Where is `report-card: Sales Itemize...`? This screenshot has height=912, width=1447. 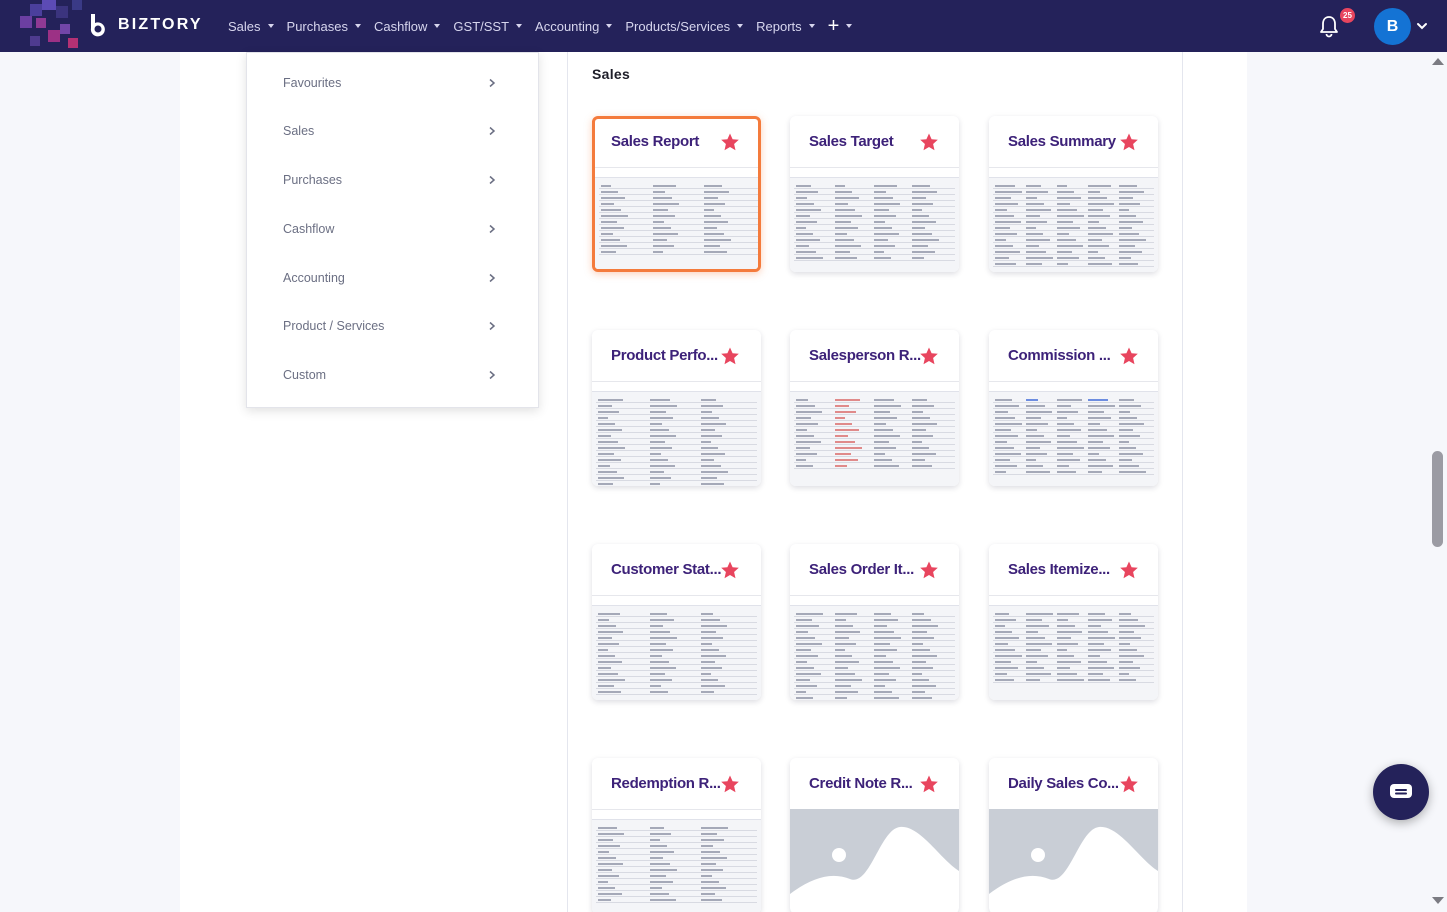 report-card: Sales Itemize... is located at coordinates (1073, 622).